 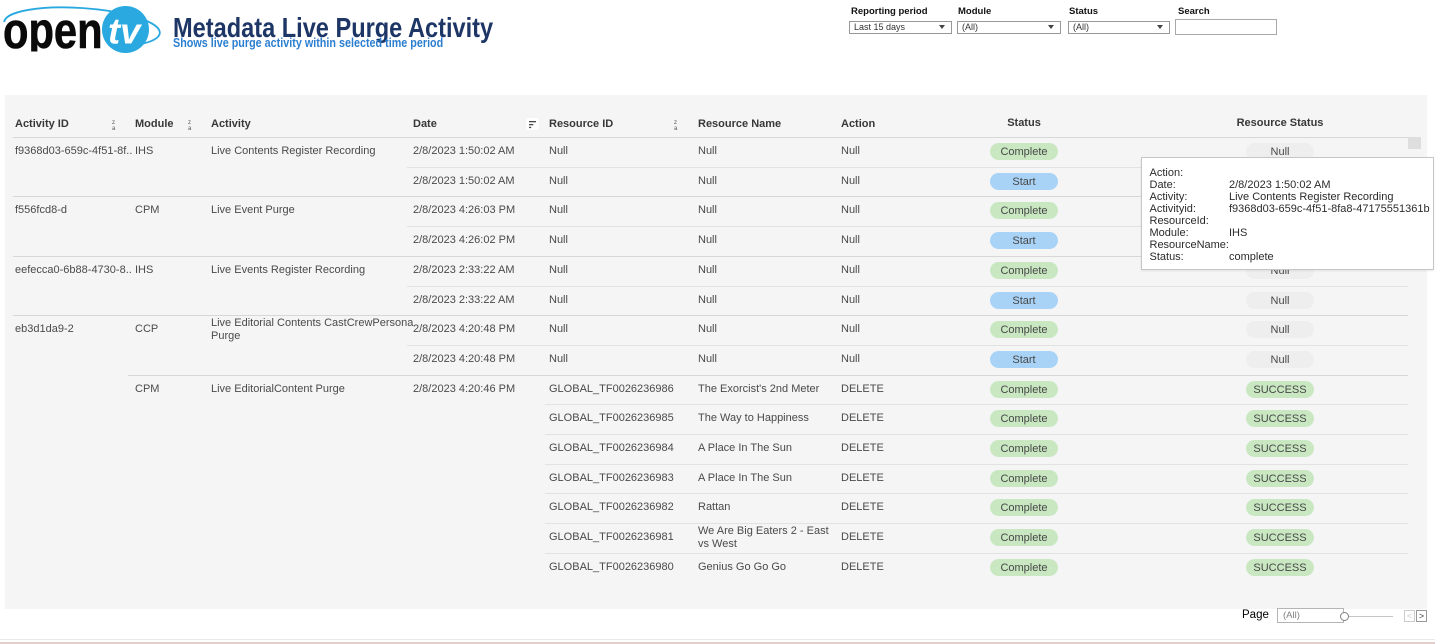 What do you see at coordinates (53, 30) in the screenshot?
I see `svg-text: open` at bounding box center [53, 30].